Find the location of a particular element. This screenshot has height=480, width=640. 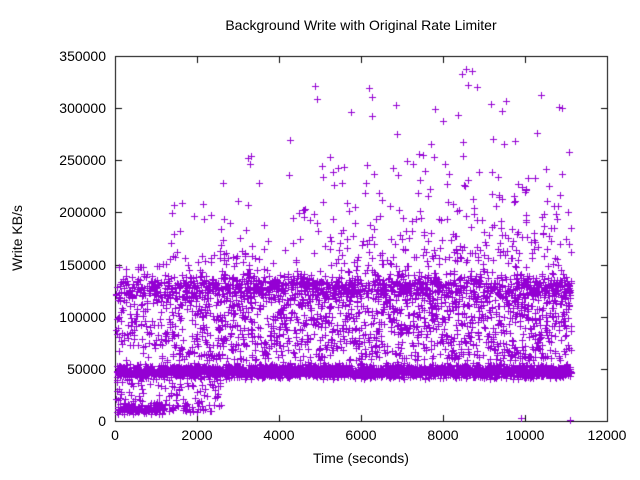

y-tick-label: 0 is located at coordinates (102, 421).